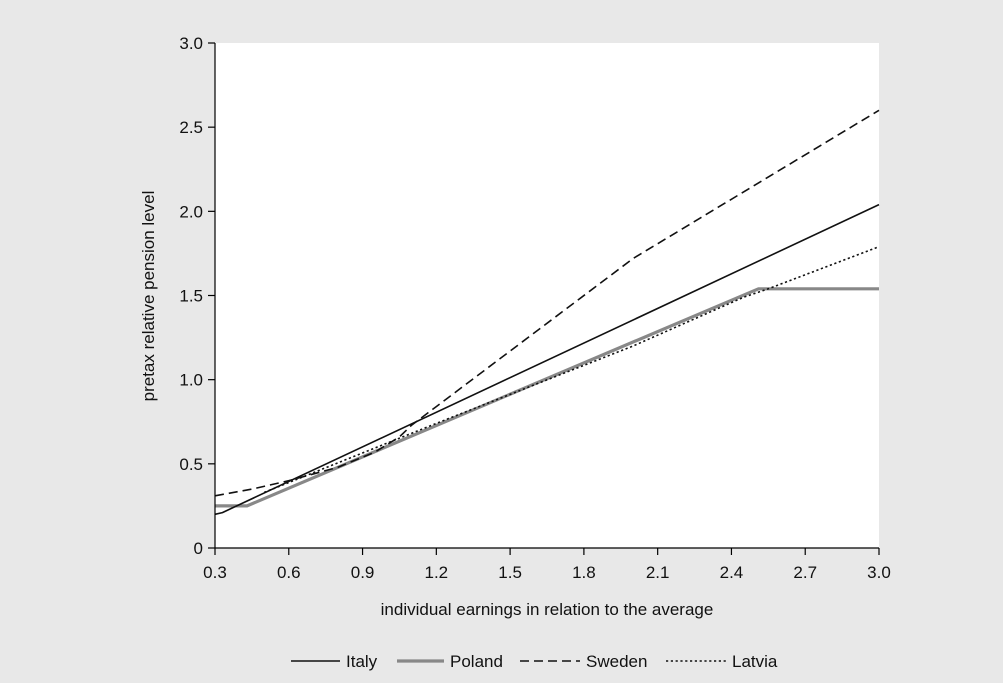 The width and height of the screenshot is (1003, 683). I want to click on y-axis-title: pretax relative pension level, so click(148, 296).